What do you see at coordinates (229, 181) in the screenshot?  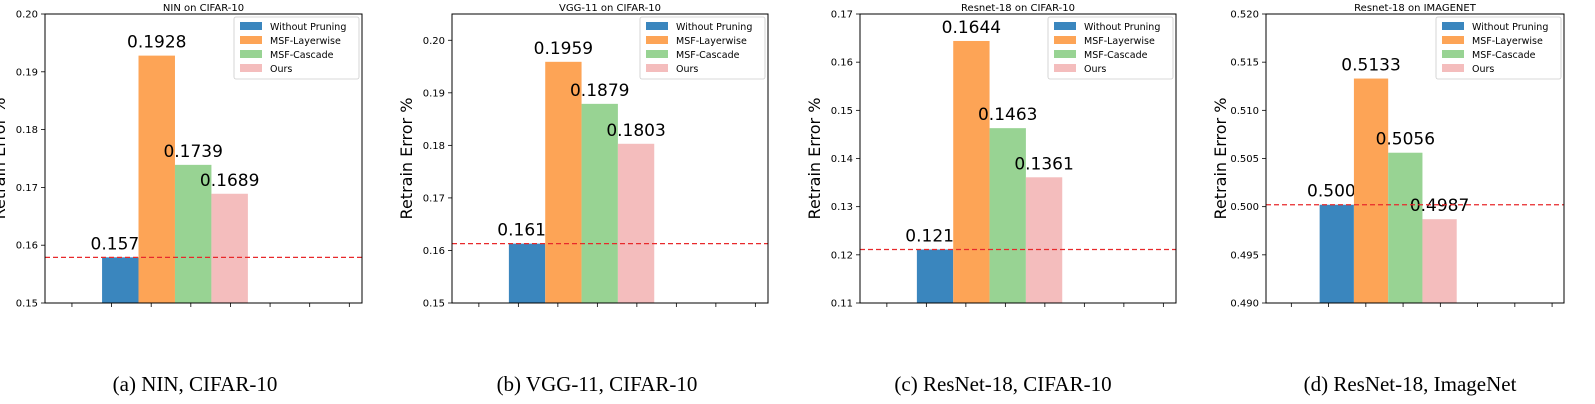 I see `data-label-ours: 0.1689` at bounding box center [229, 181].